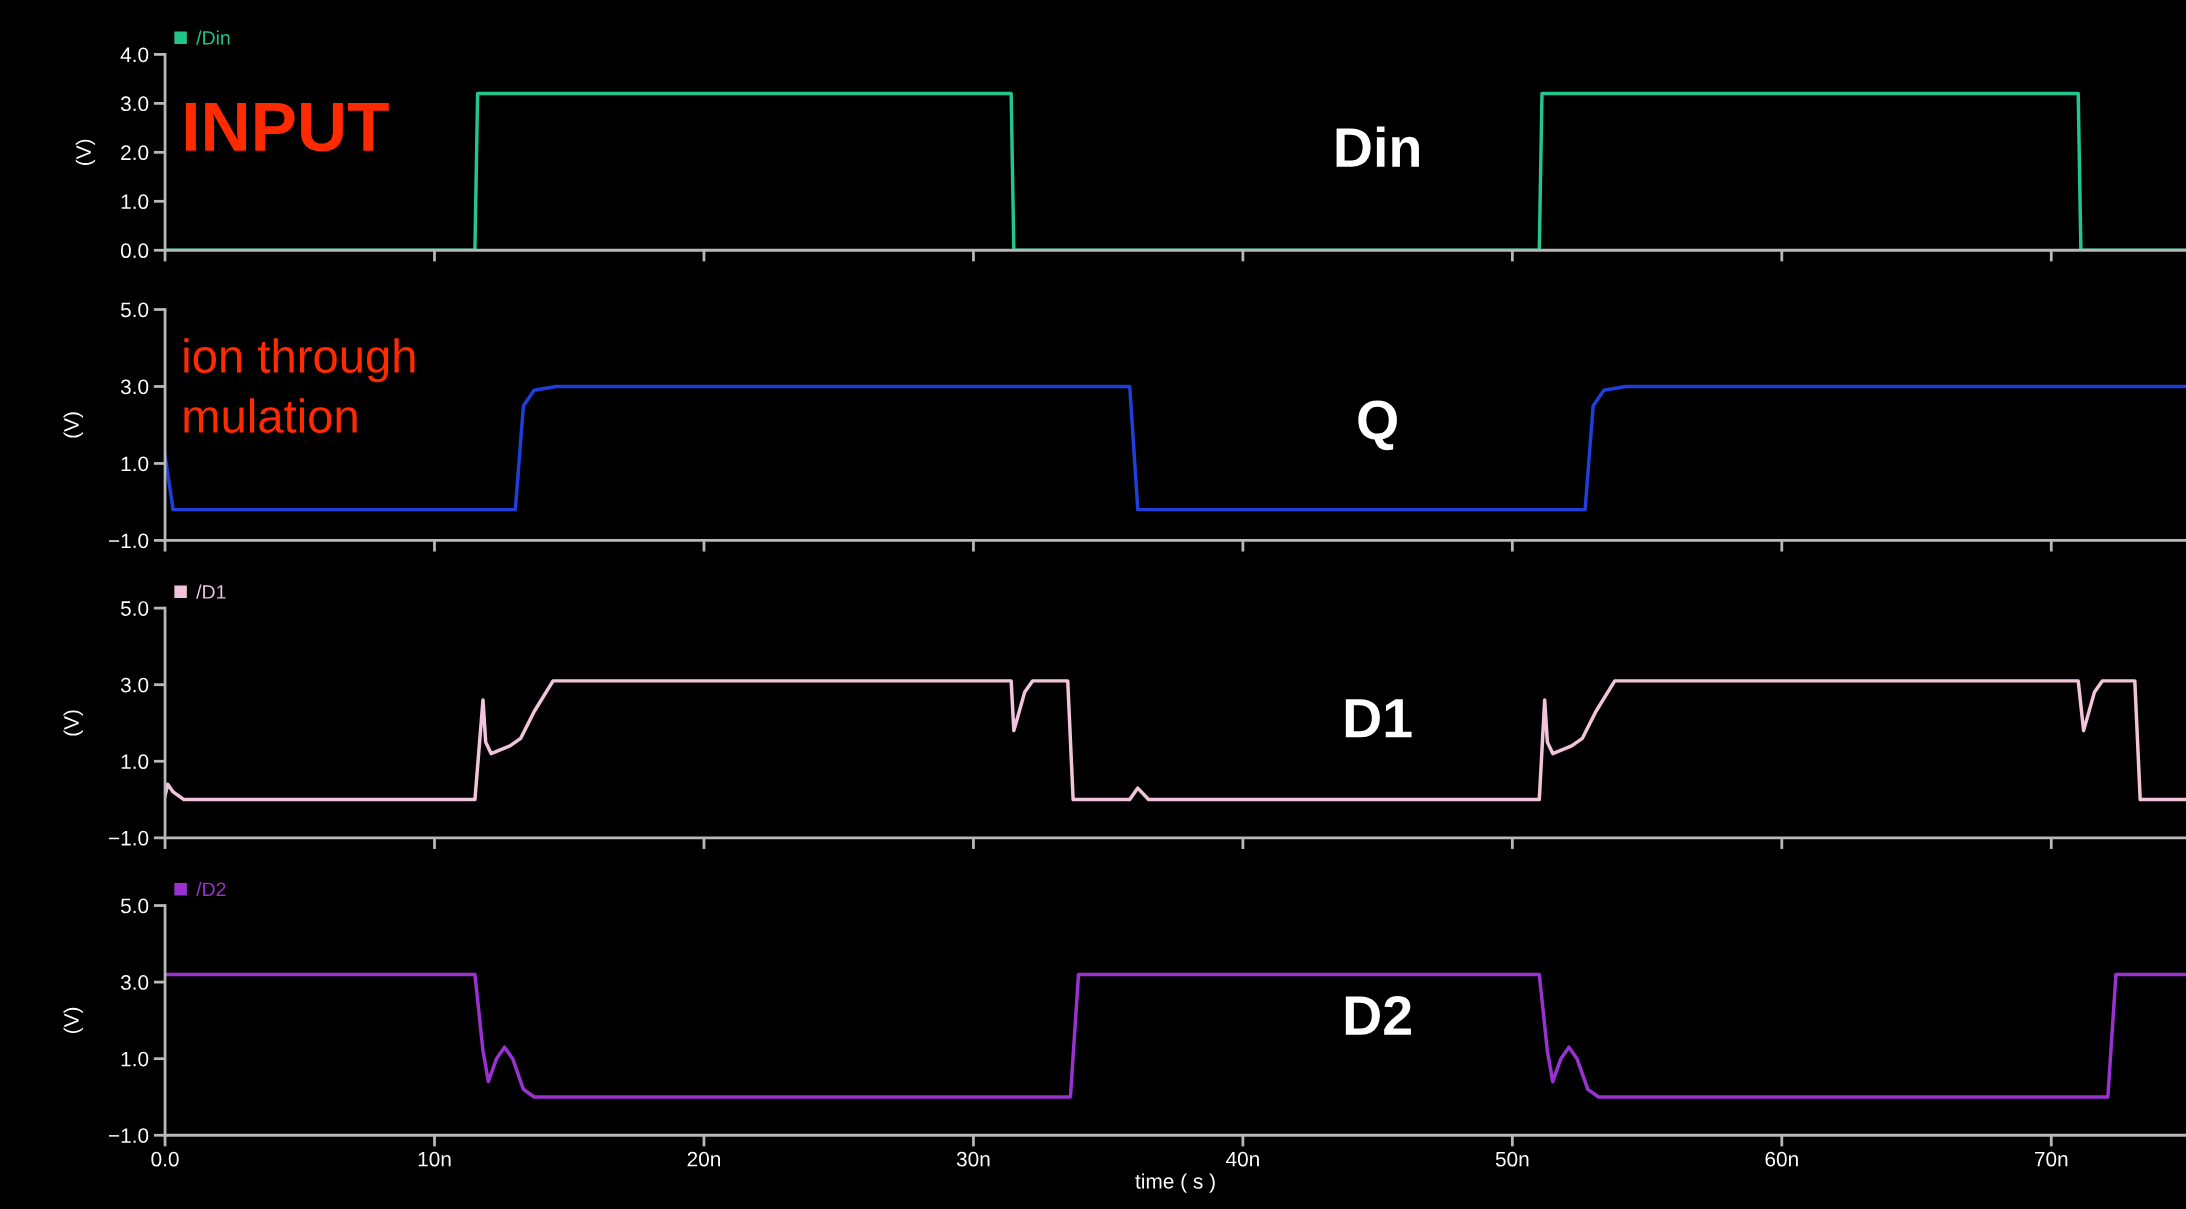 The image size is (2186, 1209). Describe the element at coordinates (1175, 1183) in the screenshot. I see `x-axis-title: time ( s )` at that location.